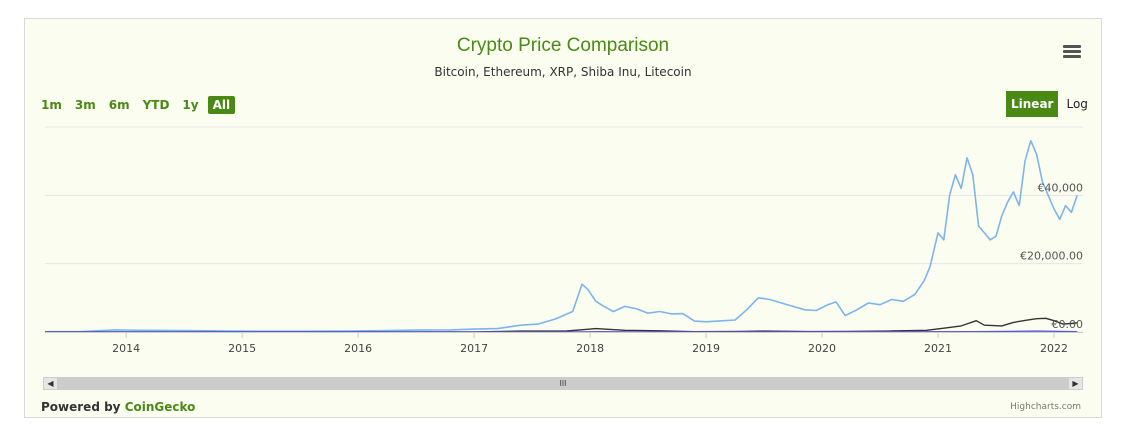  I want to click on x-tick-label-2015: 2015, so click(242, 348).